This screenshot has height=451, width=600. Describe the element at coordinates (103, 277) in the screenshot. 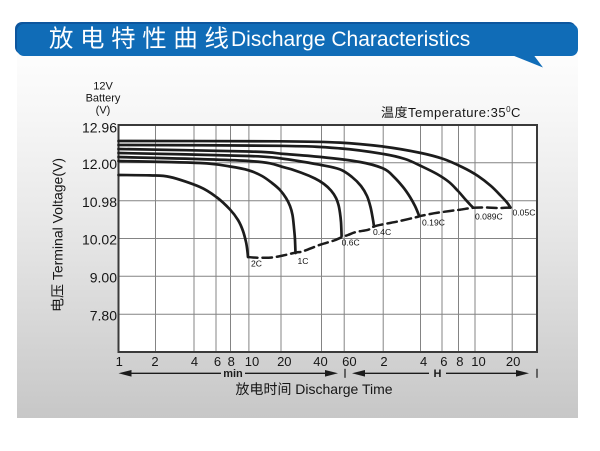

I see `svg-text: 9.00` at that location.